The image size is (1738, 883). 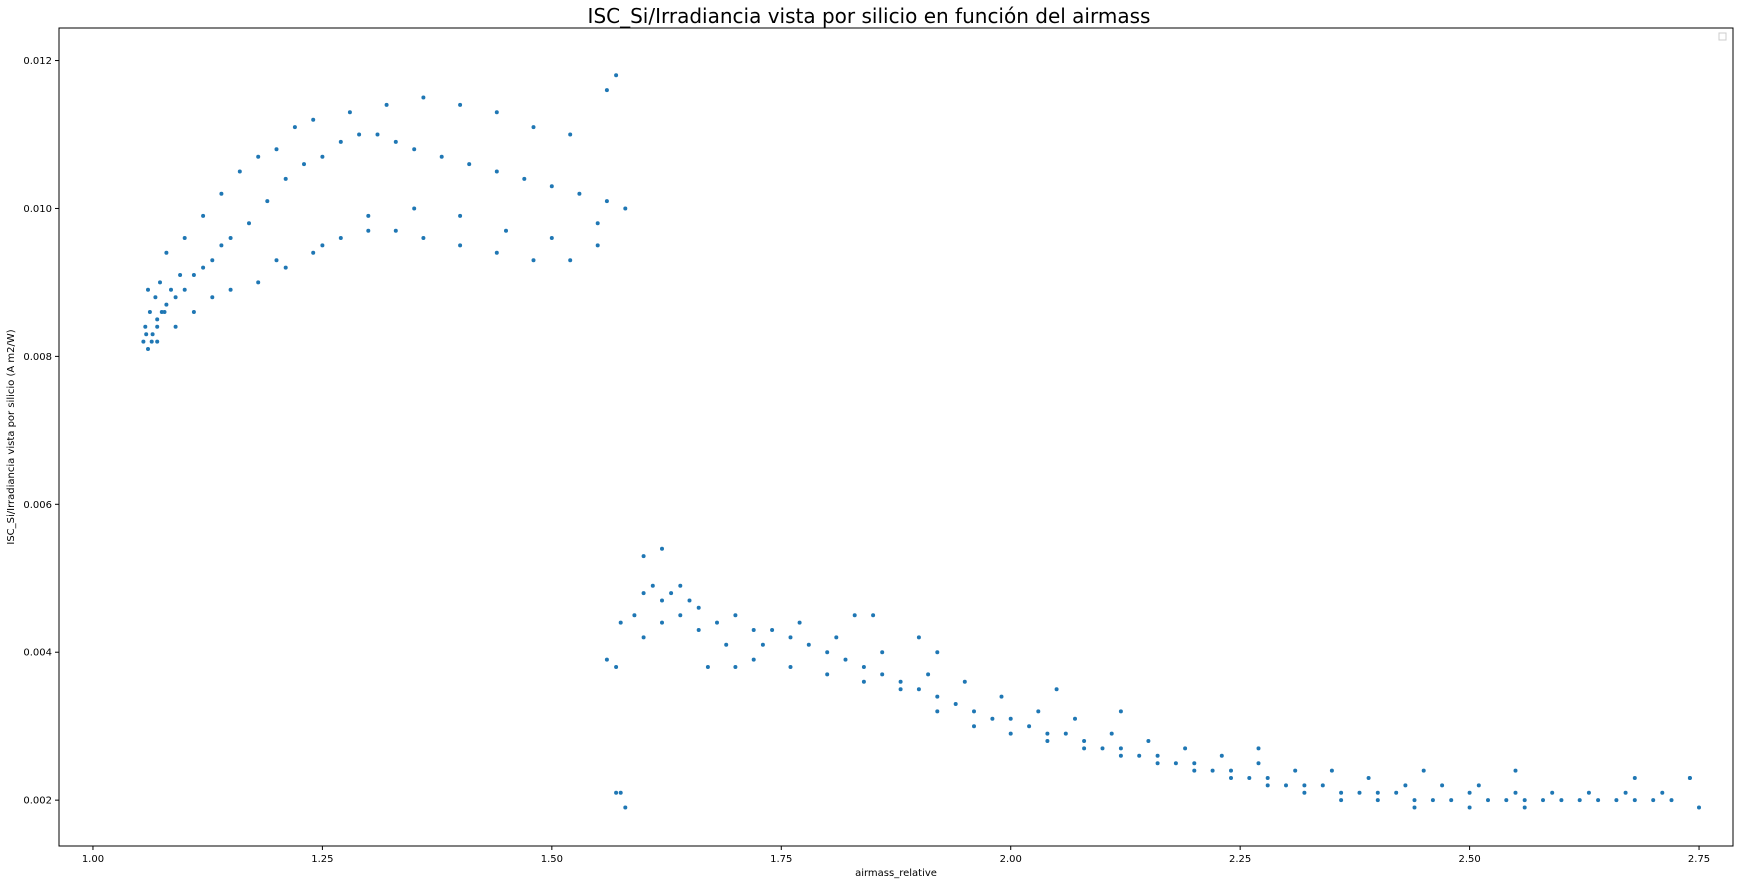 What do you see at coordinates (552, 859) in the screenshot?
I see `x-tick-label: 1.50` at bounding box center [552, 859].